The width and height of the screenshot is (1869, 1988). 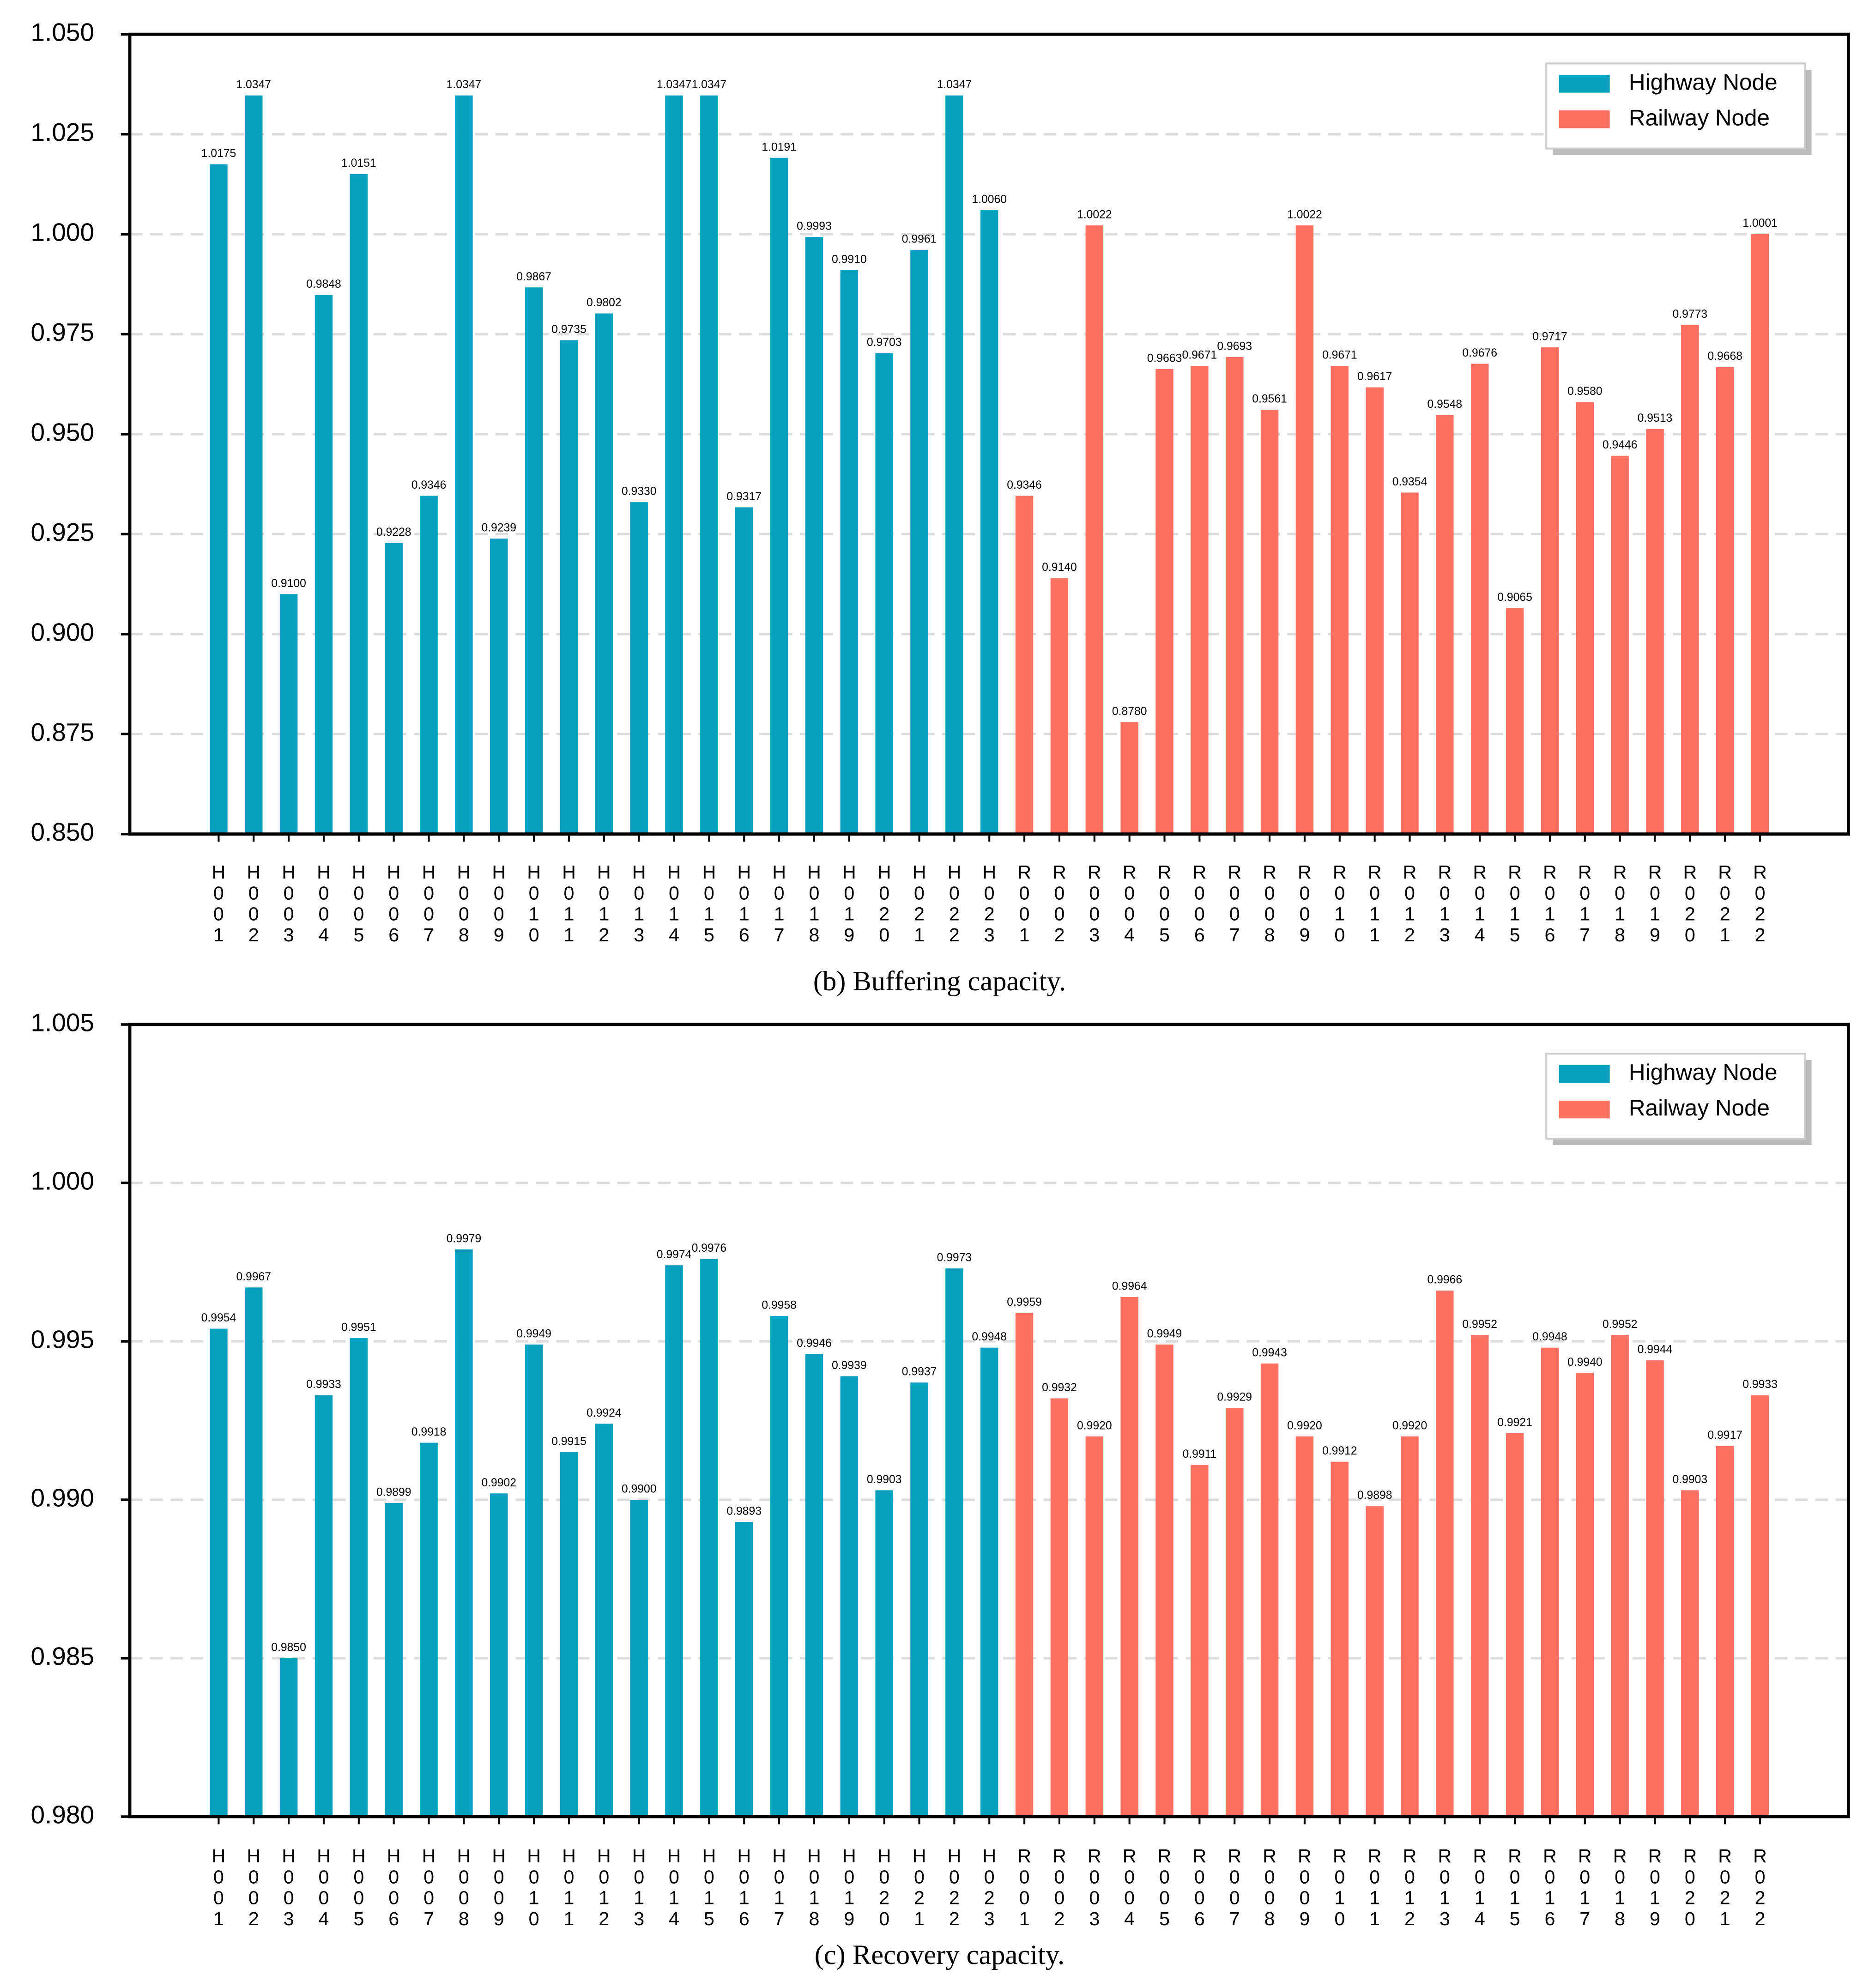 I want to click on data-label: 0.9676, so click(x=1479, y=353).